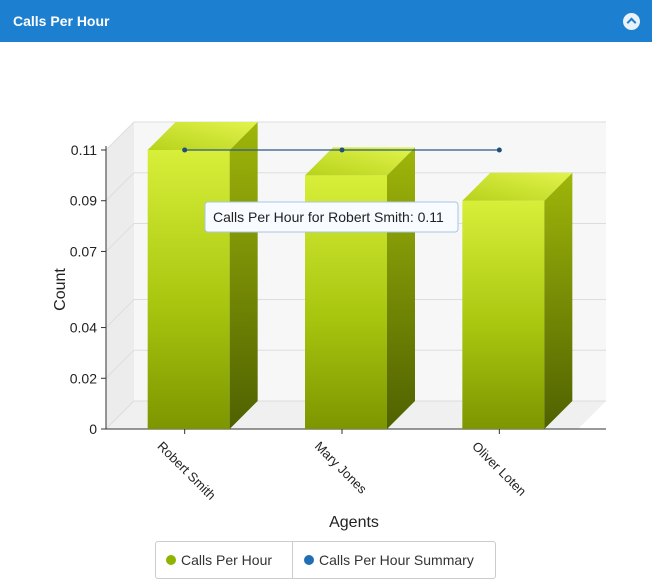 The width and height of the screenshot is (652, 584). I want to click on collapse-icon, so click(631, 21).